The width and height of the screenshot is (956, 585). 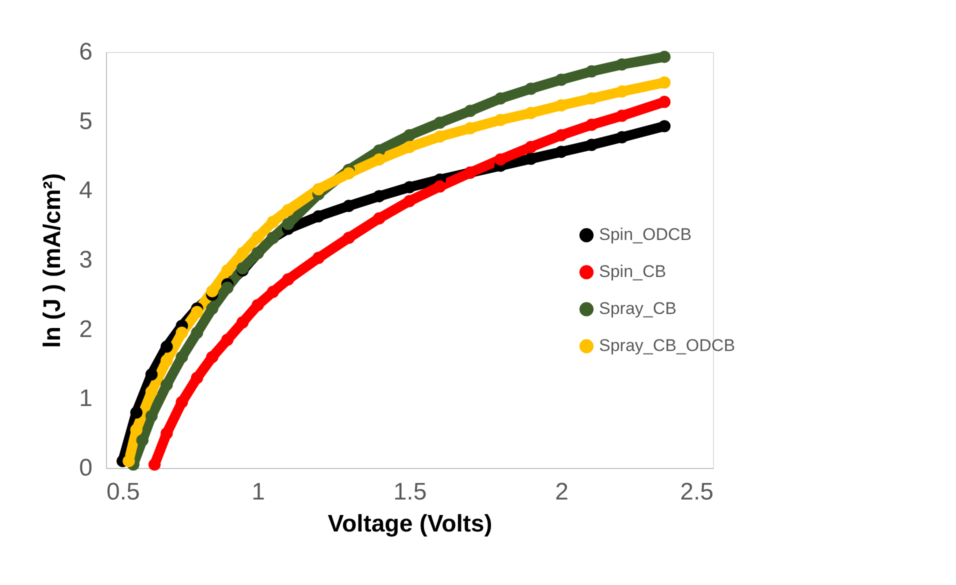 I want to click on legend-label: Spray_CB, so click(x=637, y=308).